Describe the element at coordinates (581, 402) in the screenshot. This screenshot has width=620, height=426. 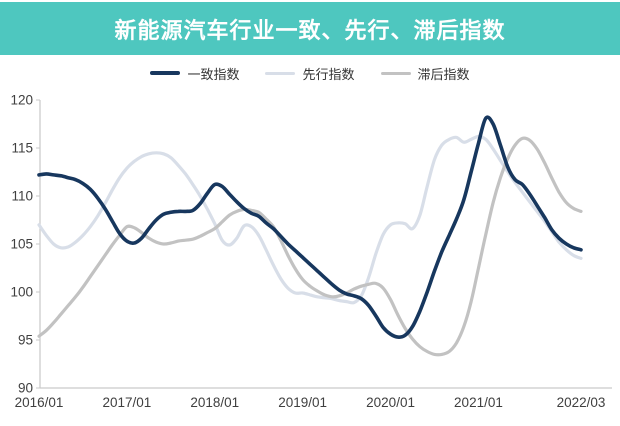
I see `svg-text: 2022/03` at that location.